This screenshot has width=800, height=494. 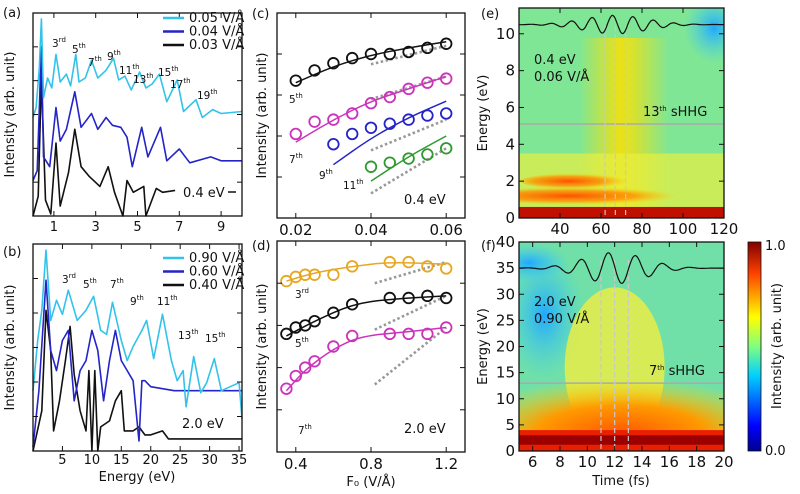 What do you see at coordinates (65, 280) in the screenshot?
I see `harmonic-order-label-number: 3` at bounding box center [65, 280].